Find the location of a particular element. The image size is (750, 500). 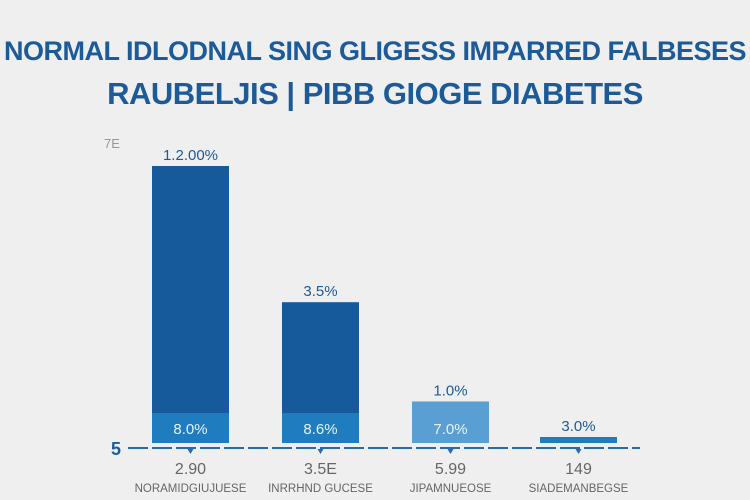

category-label: SIADEMANBEGSE is located at coordinates (579, 489).